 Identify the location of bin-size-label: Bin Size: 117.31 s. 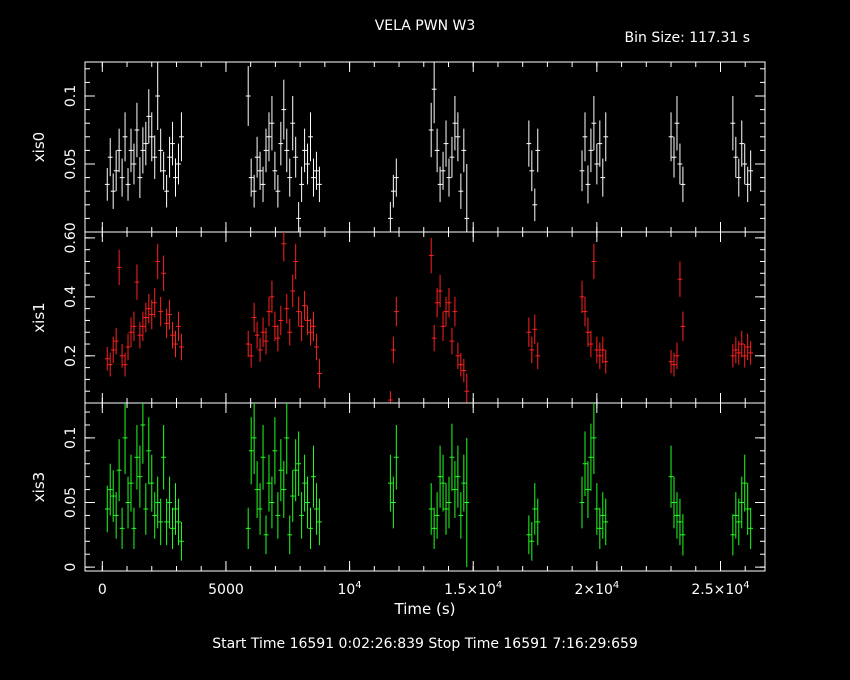
(687, 38).